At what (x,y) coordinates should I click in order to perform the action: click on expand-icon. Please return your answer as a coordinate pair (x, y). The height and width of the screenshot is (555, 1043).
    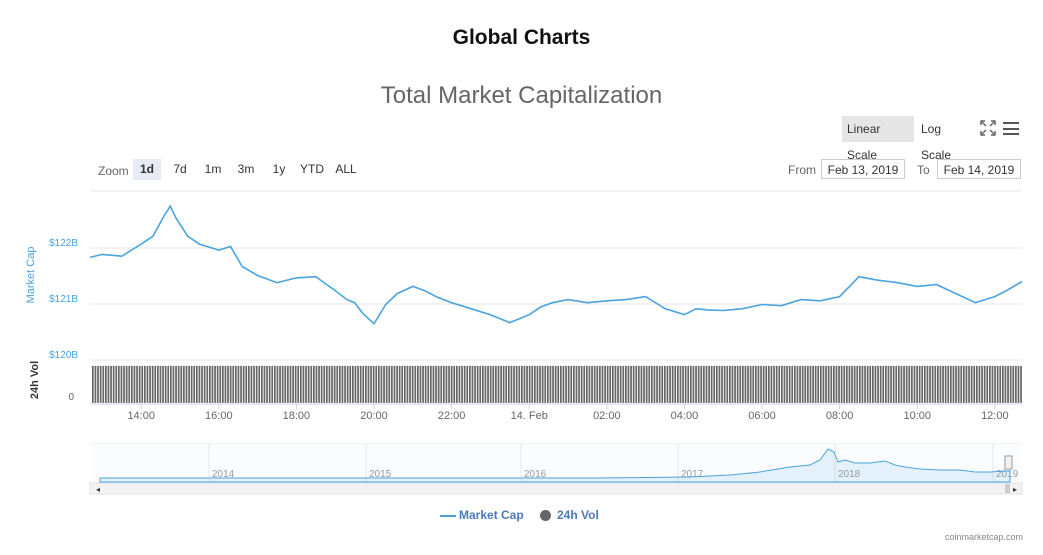
    Looking at the image, I should click on (988, 128).